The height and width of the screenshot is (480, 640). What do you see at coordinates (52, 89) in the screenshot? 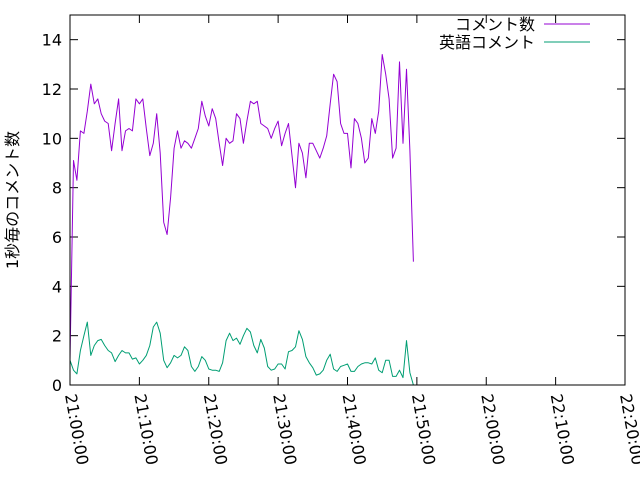
I see `y-tick-label: 12` at bounding box center [52, 89].